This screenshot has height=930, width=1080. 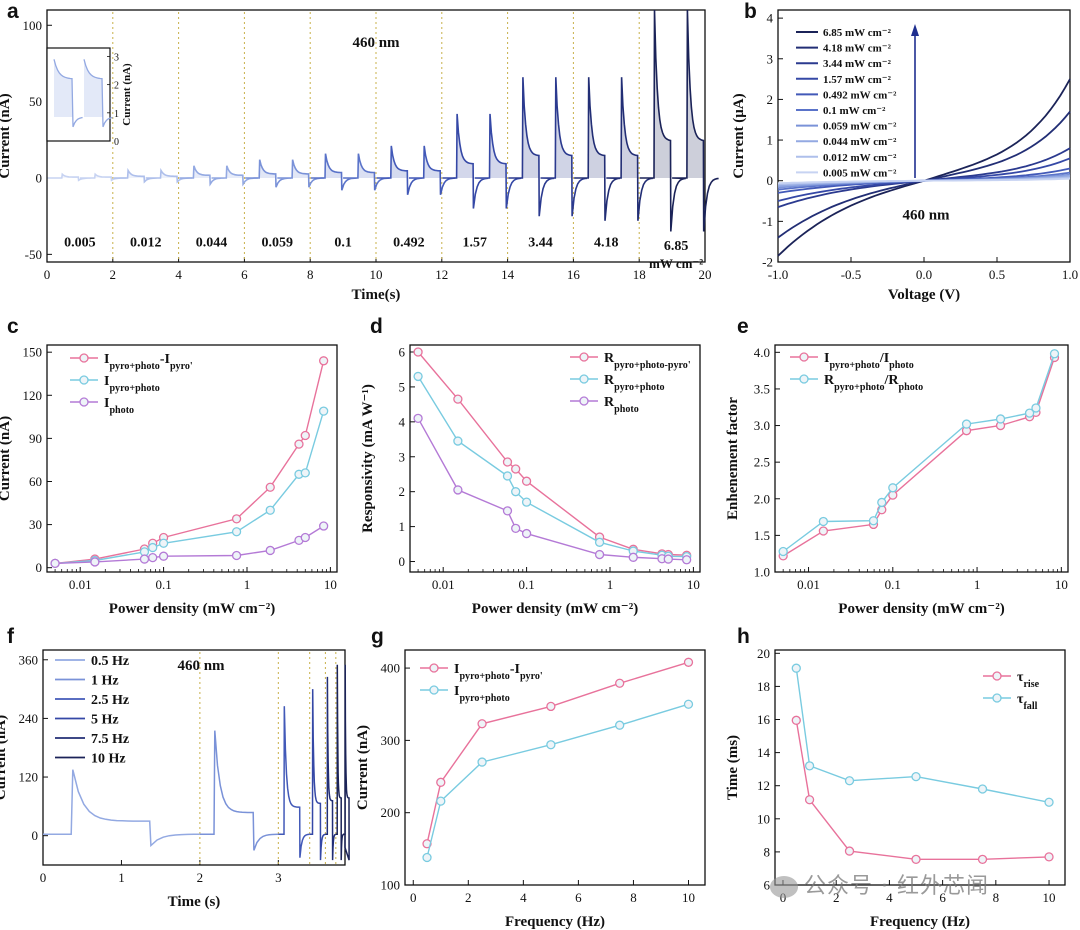 What do you see at coordinates (763, 785) in the screenshot?
I see `y-tick-label: 12` at bounding box center [763, 785].